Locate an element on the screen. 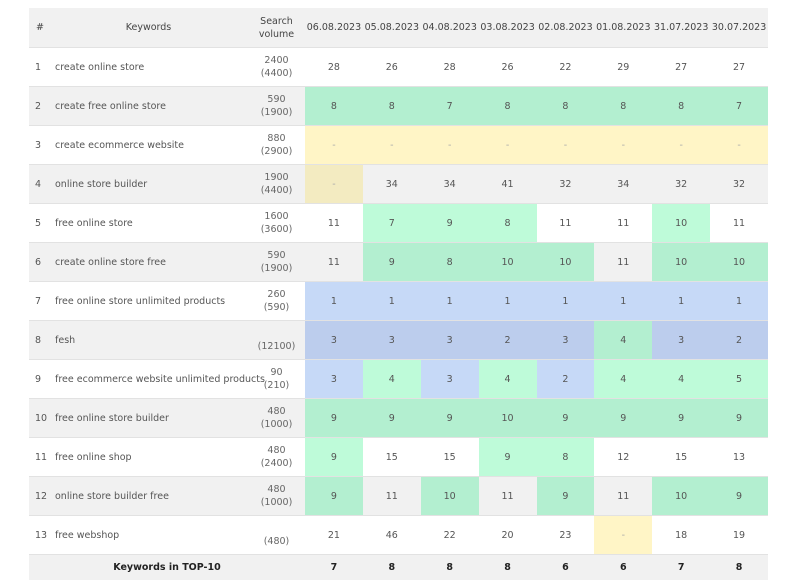 Image resolution: width=800 pixels, height=582 pixels. keyword-cell: create free online store is located at coordinates (148, 106).